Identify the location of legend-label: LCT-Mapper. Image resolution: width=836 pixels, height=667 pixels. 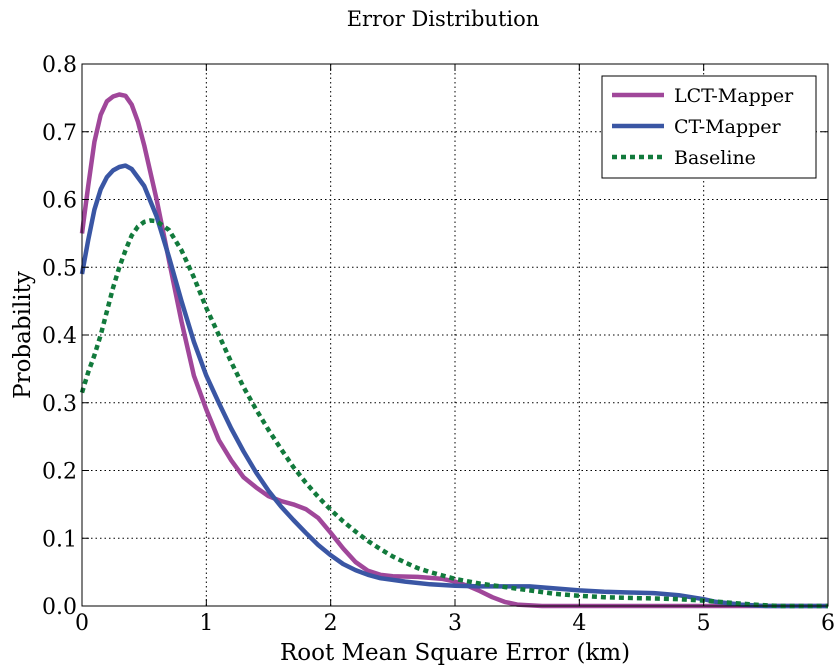
(734, 96).